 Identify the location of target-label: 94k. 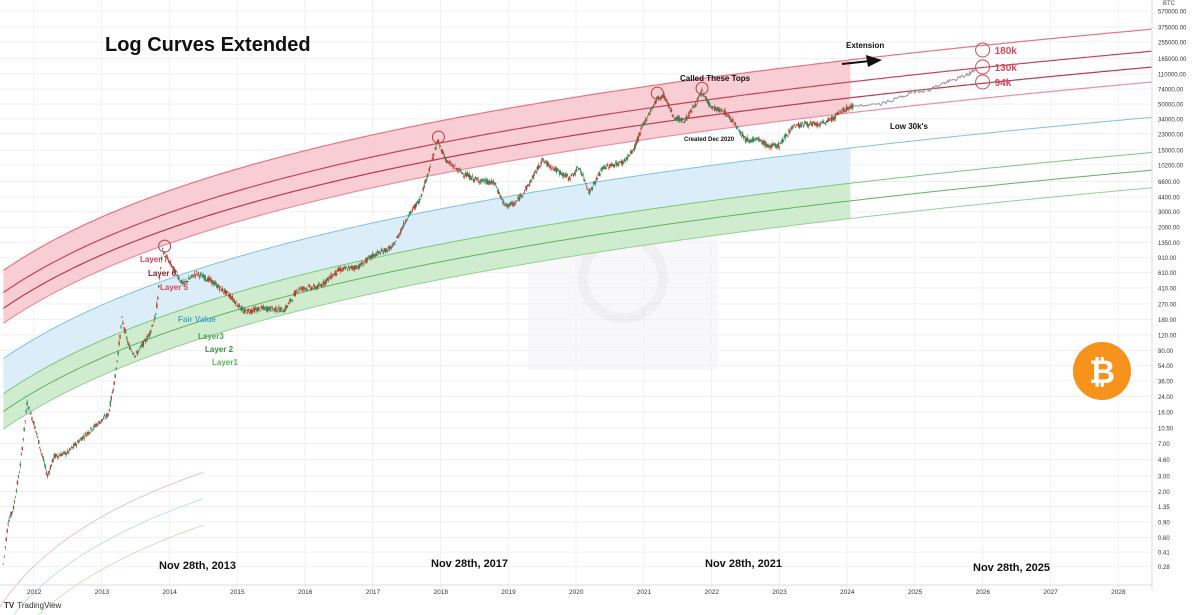
(1003, 83).